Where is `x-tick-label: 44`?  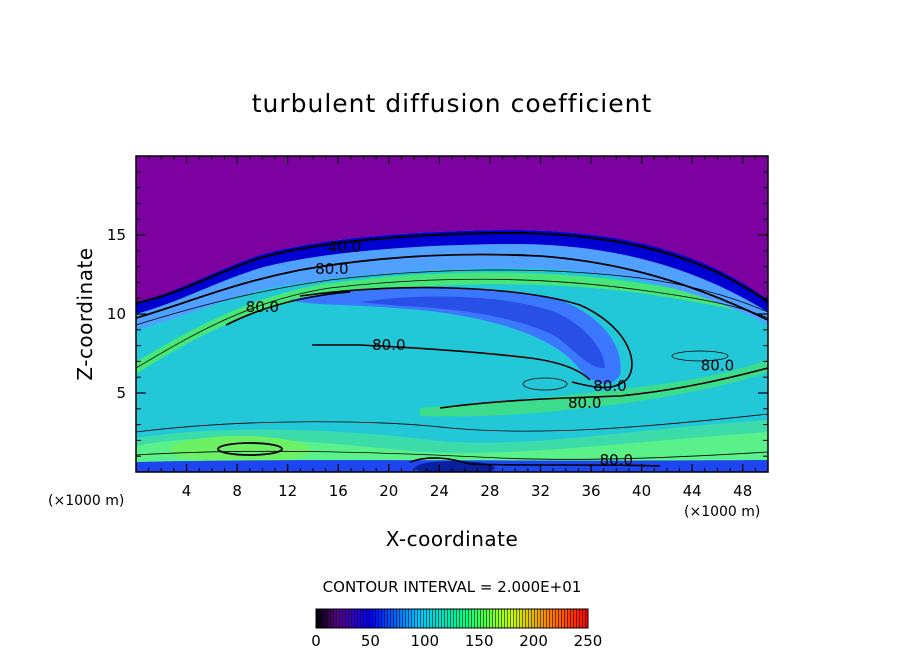 x-tick-label: 44 is located at coordinates (692, 491).